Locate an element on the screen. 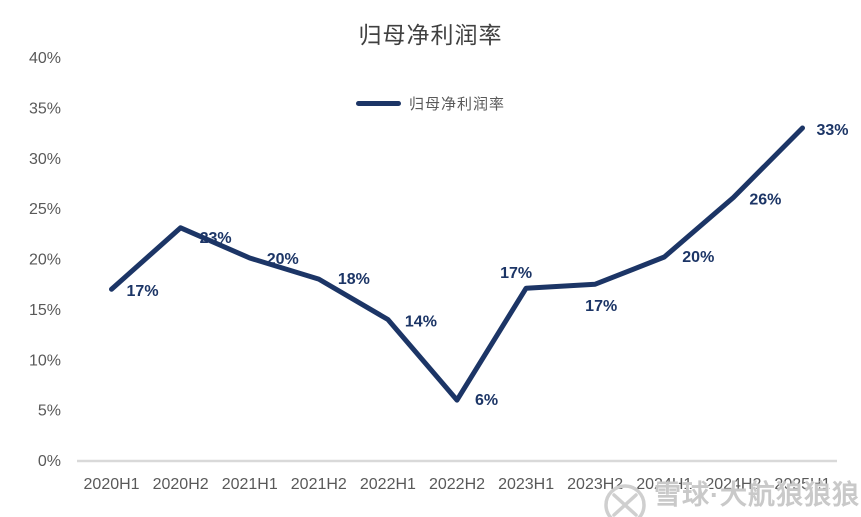 Image resolution: width=861 pixels, height=517 pixels. legend: 归母净利润率 is located at coordinates (430, 103).